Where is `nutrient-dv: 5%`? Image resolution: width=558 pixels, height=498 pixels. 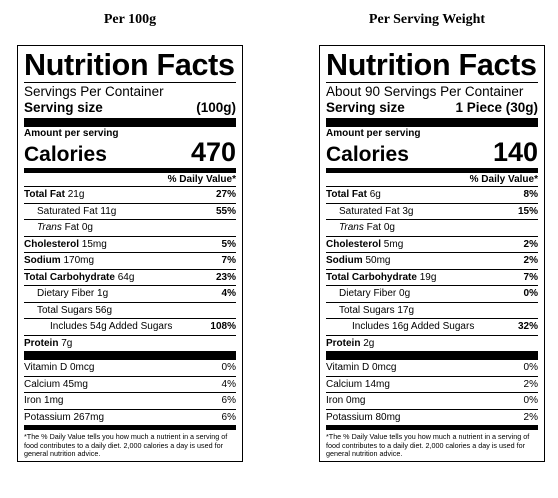 nutrient-dv: 5% is located at coordinates (228, 244).